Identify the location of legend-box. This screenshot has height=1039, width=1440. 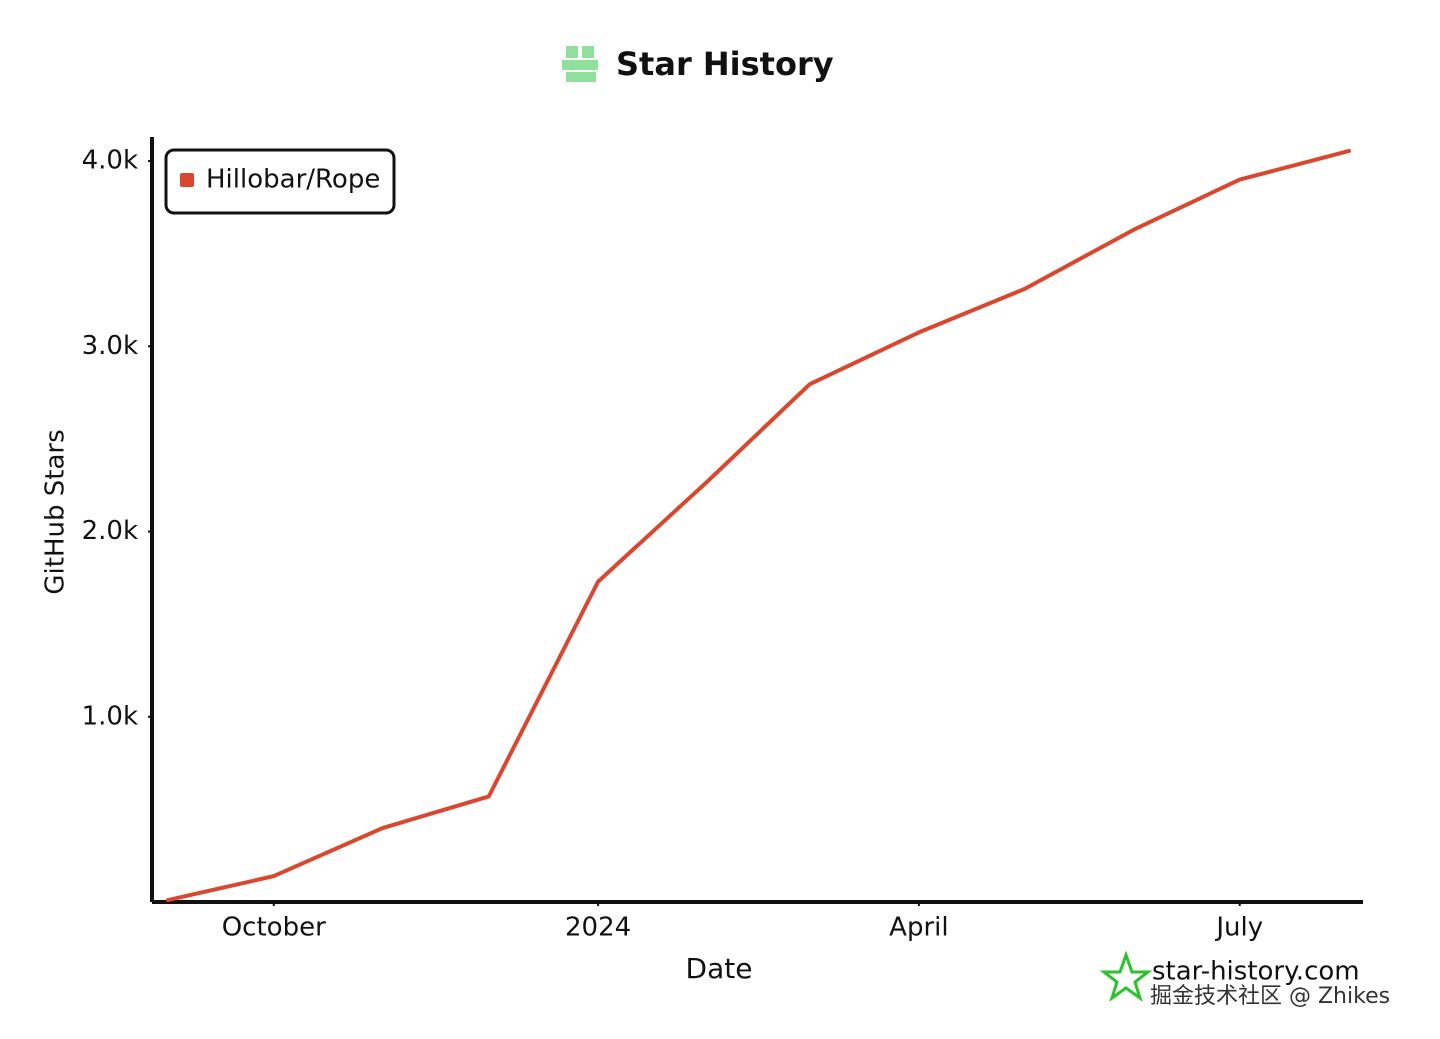
(280, 181).